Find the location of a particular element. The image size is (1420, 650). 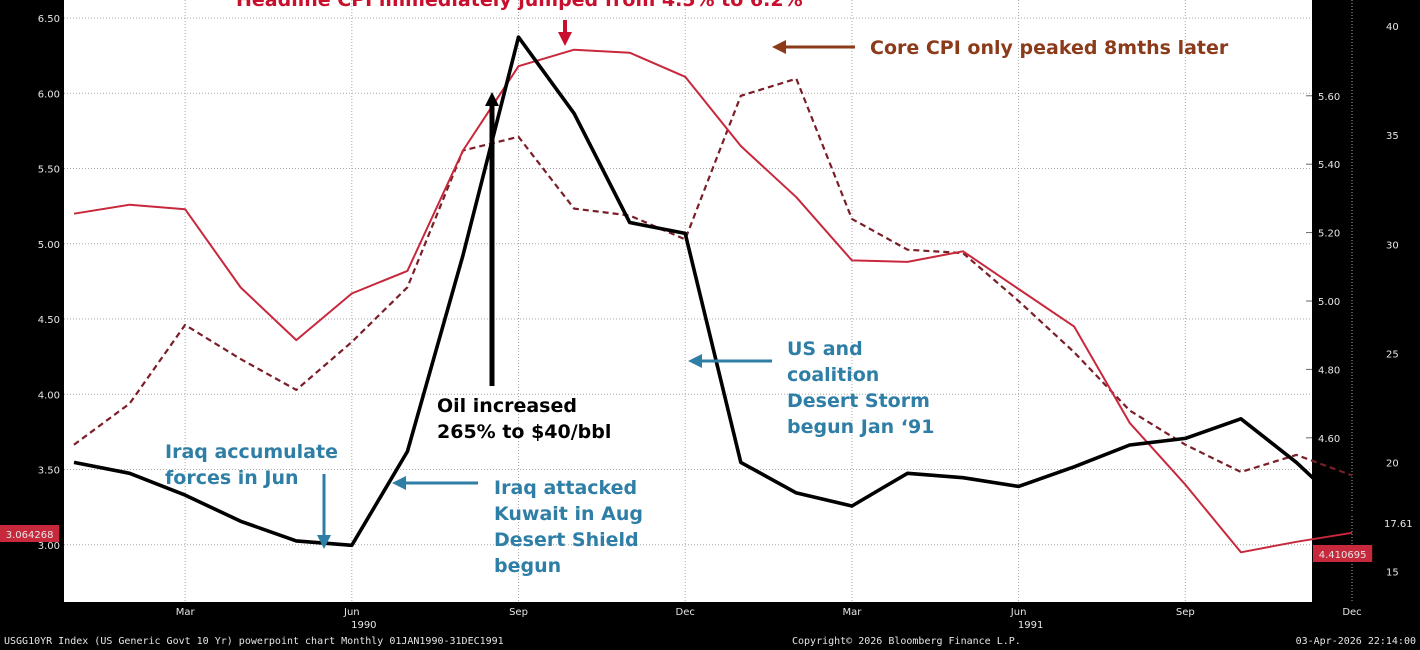

oil-annotation-line-1: 265% to $40/bbl is located at coordinates (524, 432).